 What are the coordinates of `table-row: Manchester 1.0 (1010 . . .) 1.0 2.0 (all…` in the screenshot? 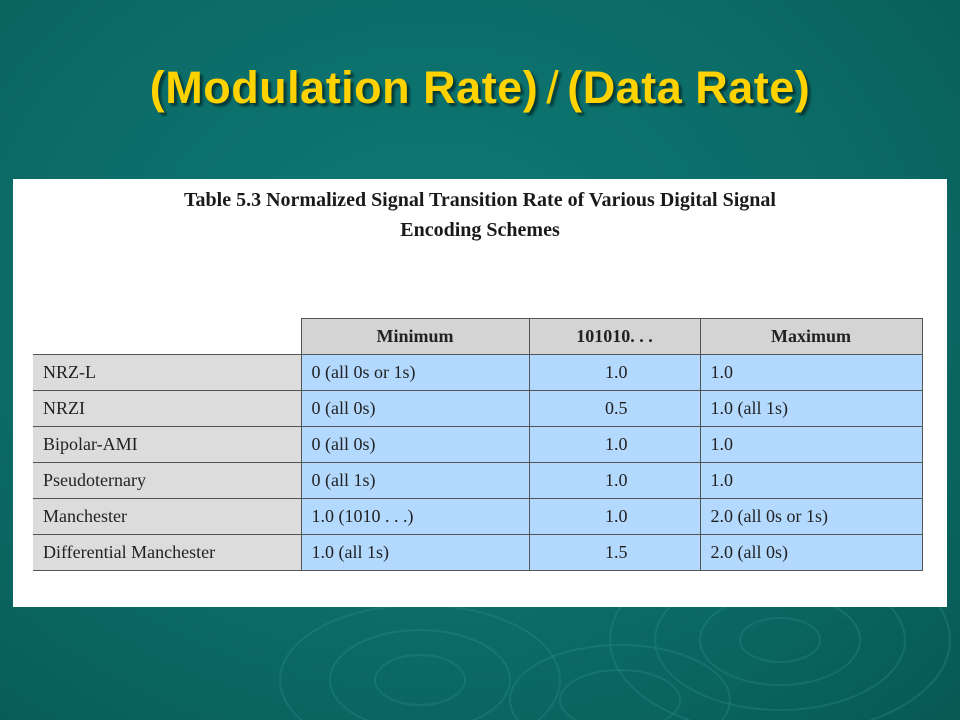 It's located at (478, 516).